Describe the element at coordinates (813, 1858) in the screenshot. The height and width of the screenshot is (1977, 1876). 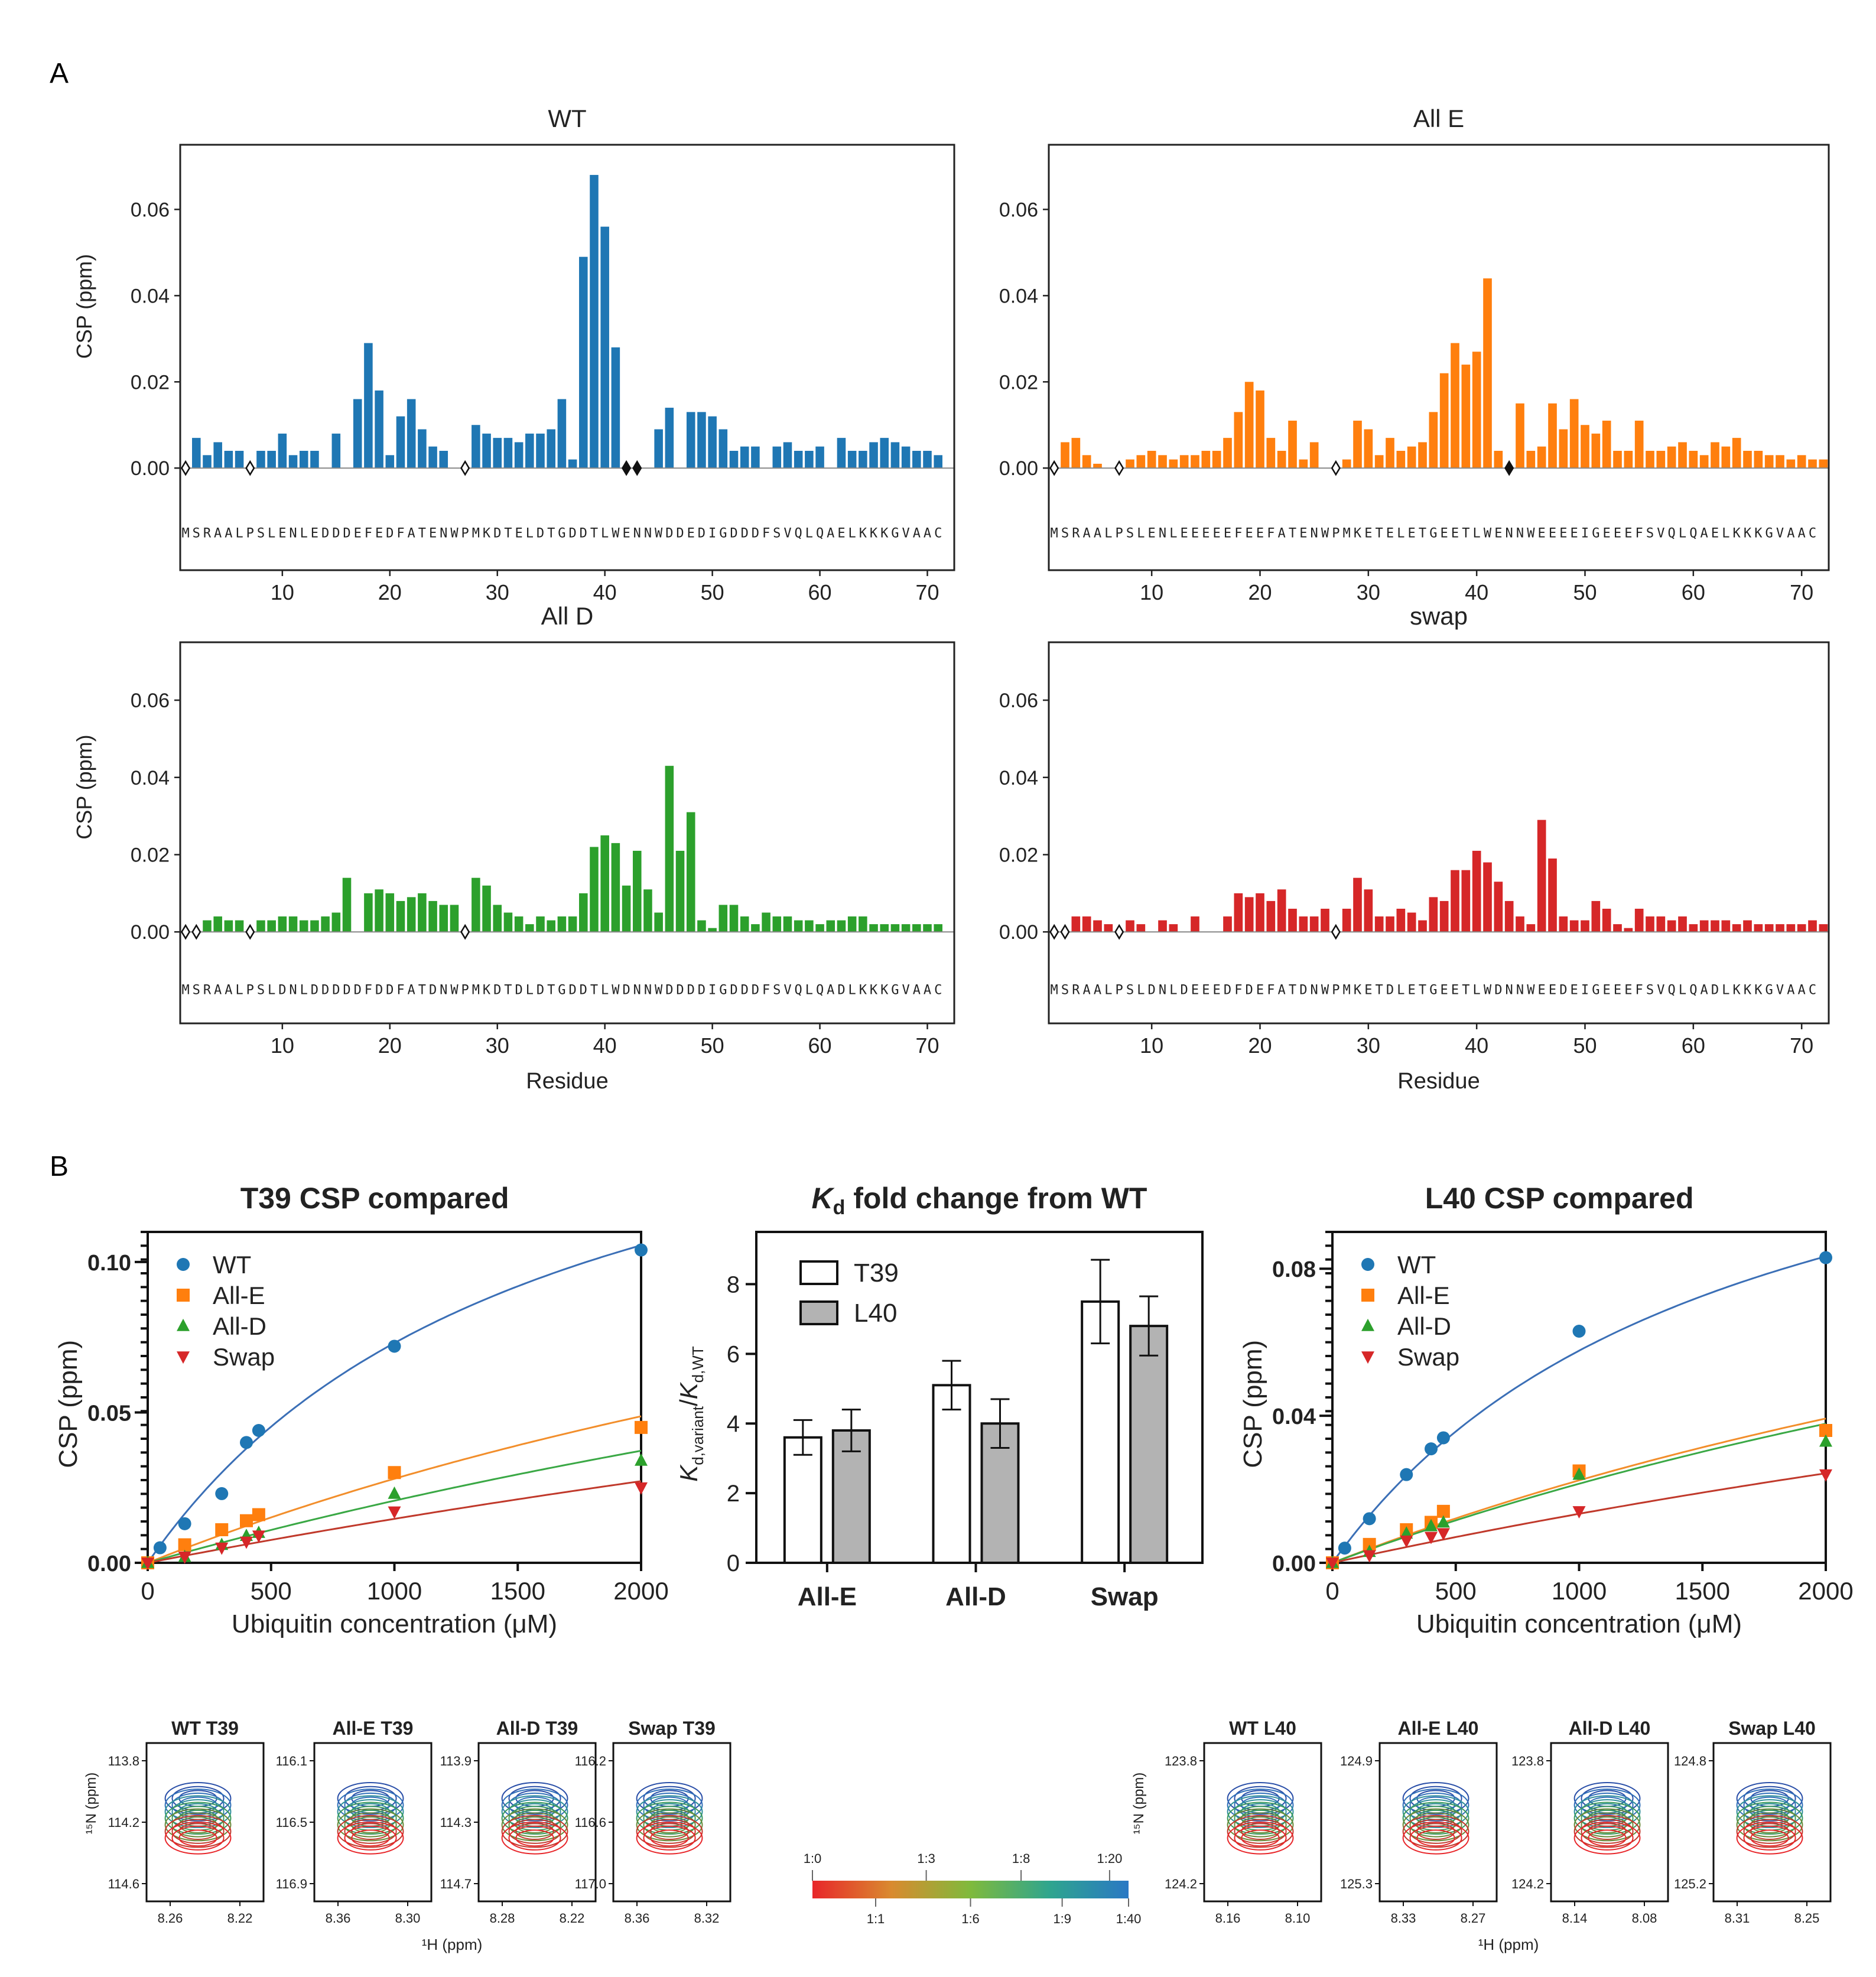
I see `colorbar-top-label: 1:0` at that location.